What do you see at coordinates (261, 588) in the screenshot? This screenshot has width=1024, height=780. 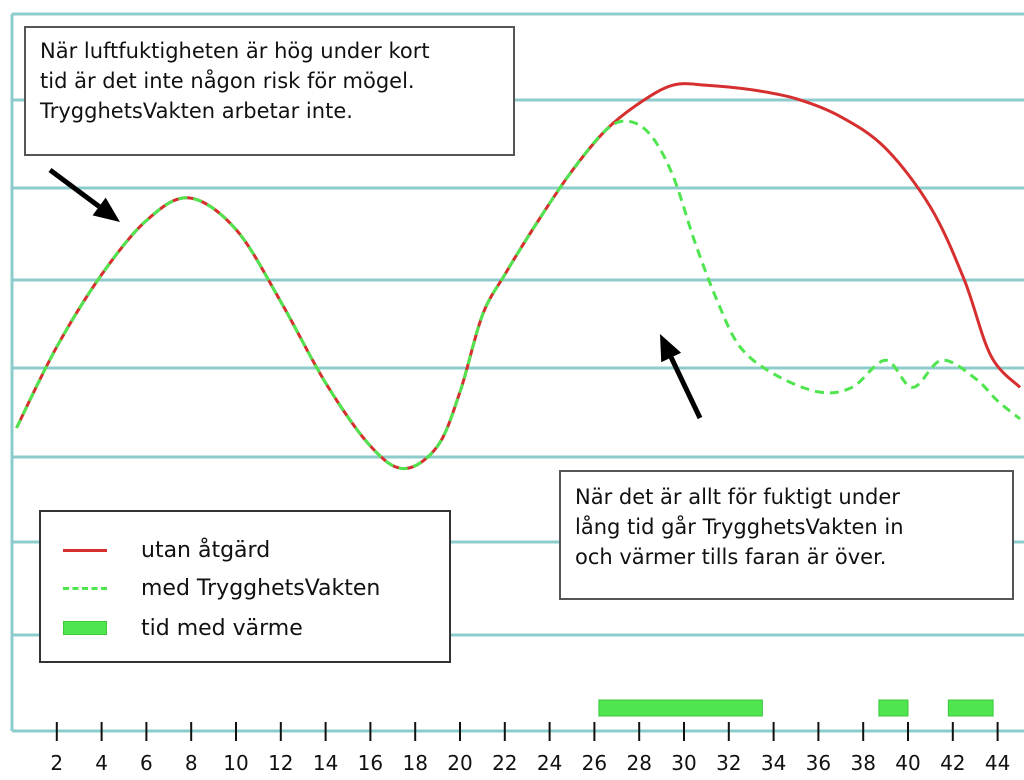 I see `legend-label-med: med TrygghetsVakten` at bounding box center [261, 588].